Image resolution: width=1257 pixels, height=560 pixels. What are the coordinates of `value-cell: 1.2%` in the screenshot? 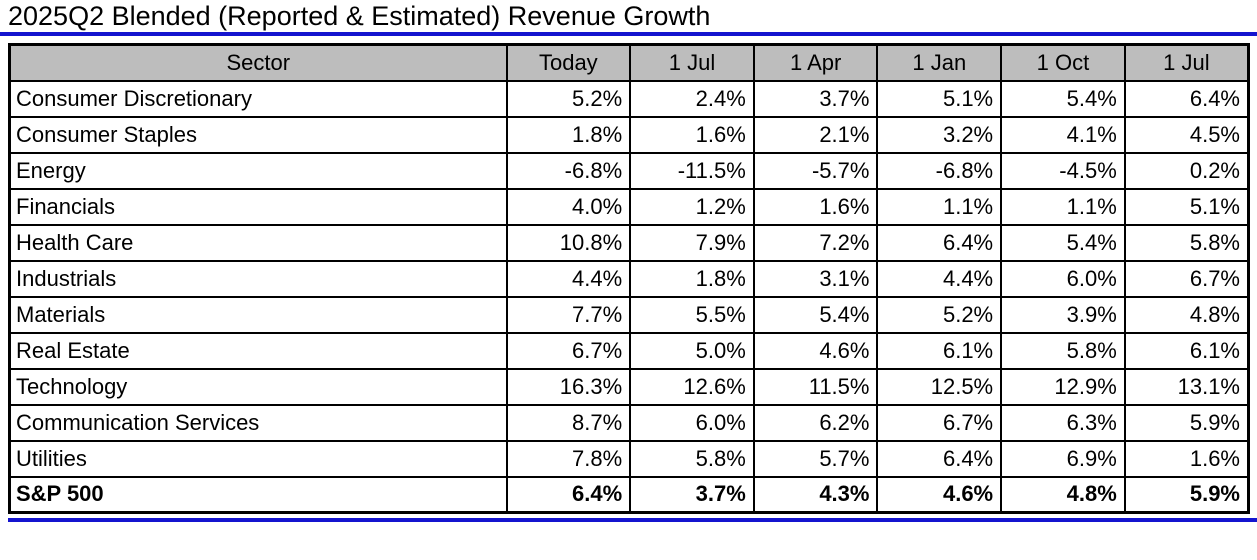 It's located at (692, 206).